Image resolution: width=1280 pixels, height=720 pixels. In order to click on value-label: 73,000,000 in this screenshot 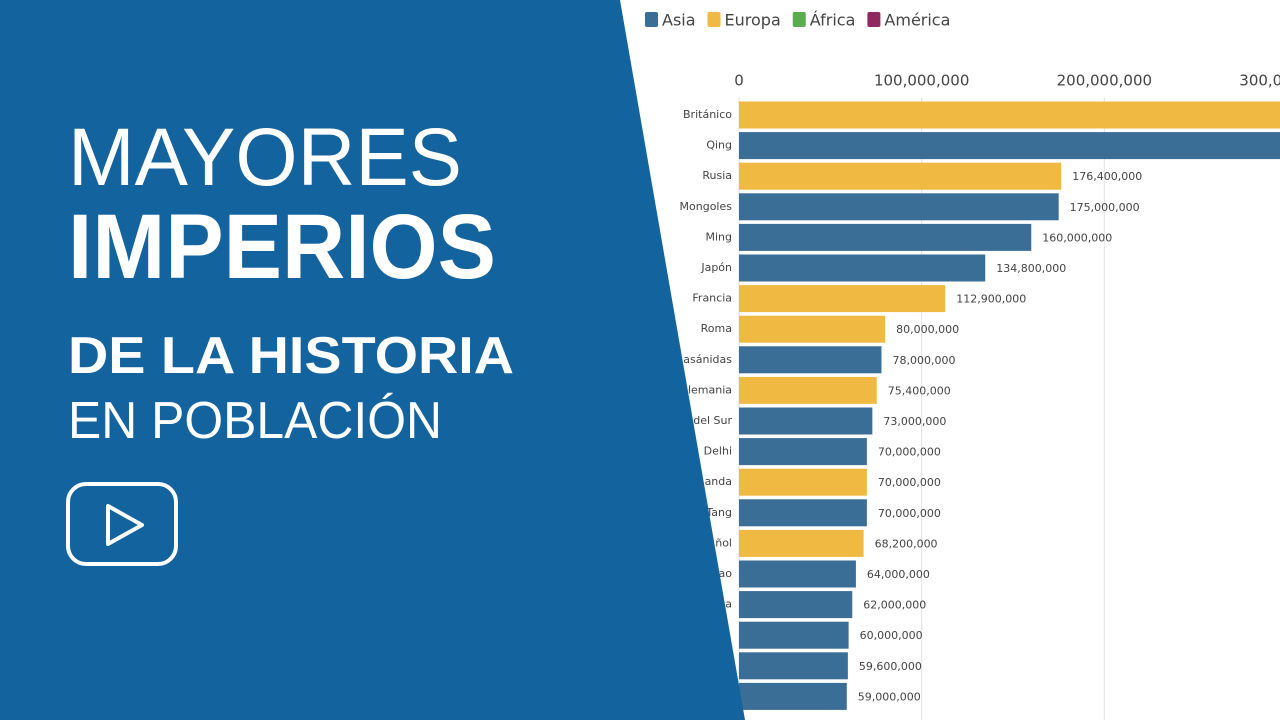, I will do `click(914, 421)`.